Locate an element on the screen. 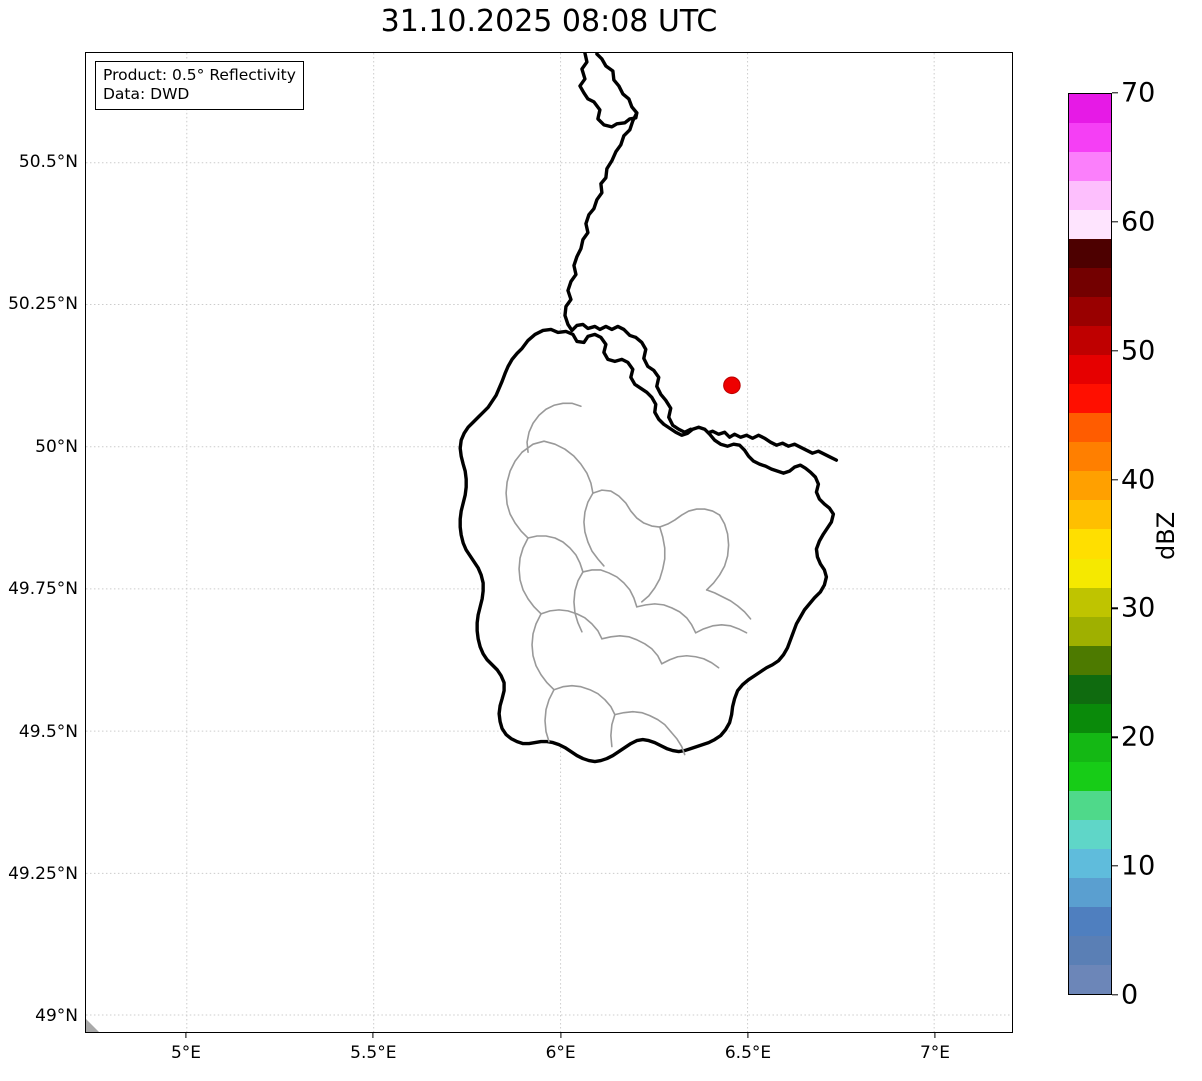 The height and width of the screenshot is (1081, 1202). cbar-label-50: 50 is located at coordinates (1138, 351).